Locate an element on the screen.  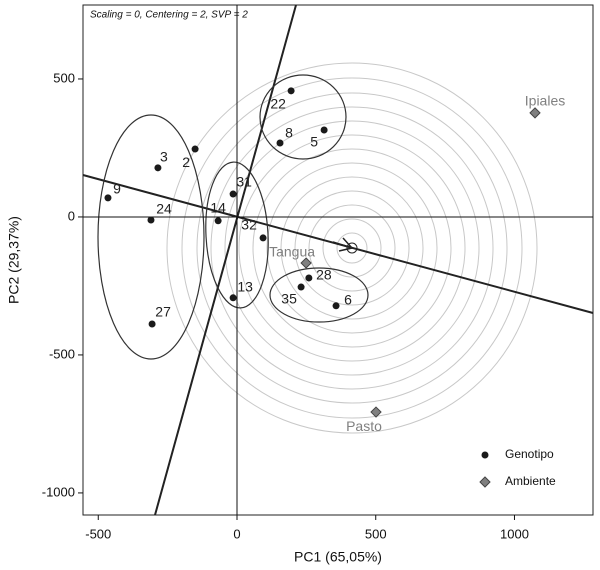
arrow-head is located at coordinates (346, 244).